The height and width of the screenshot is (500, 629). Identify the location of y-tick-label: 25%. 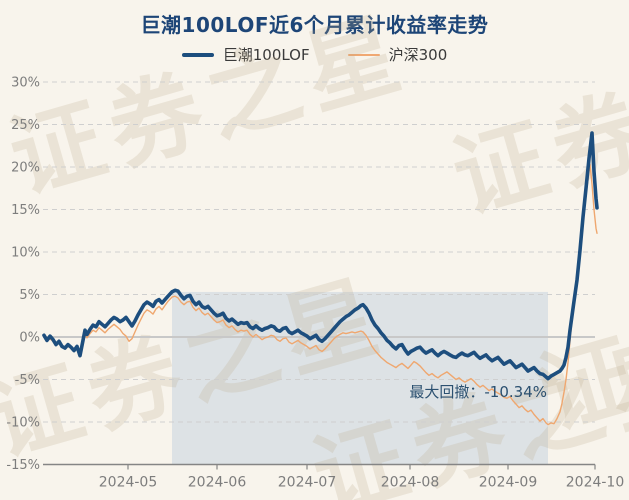
(25, 125).